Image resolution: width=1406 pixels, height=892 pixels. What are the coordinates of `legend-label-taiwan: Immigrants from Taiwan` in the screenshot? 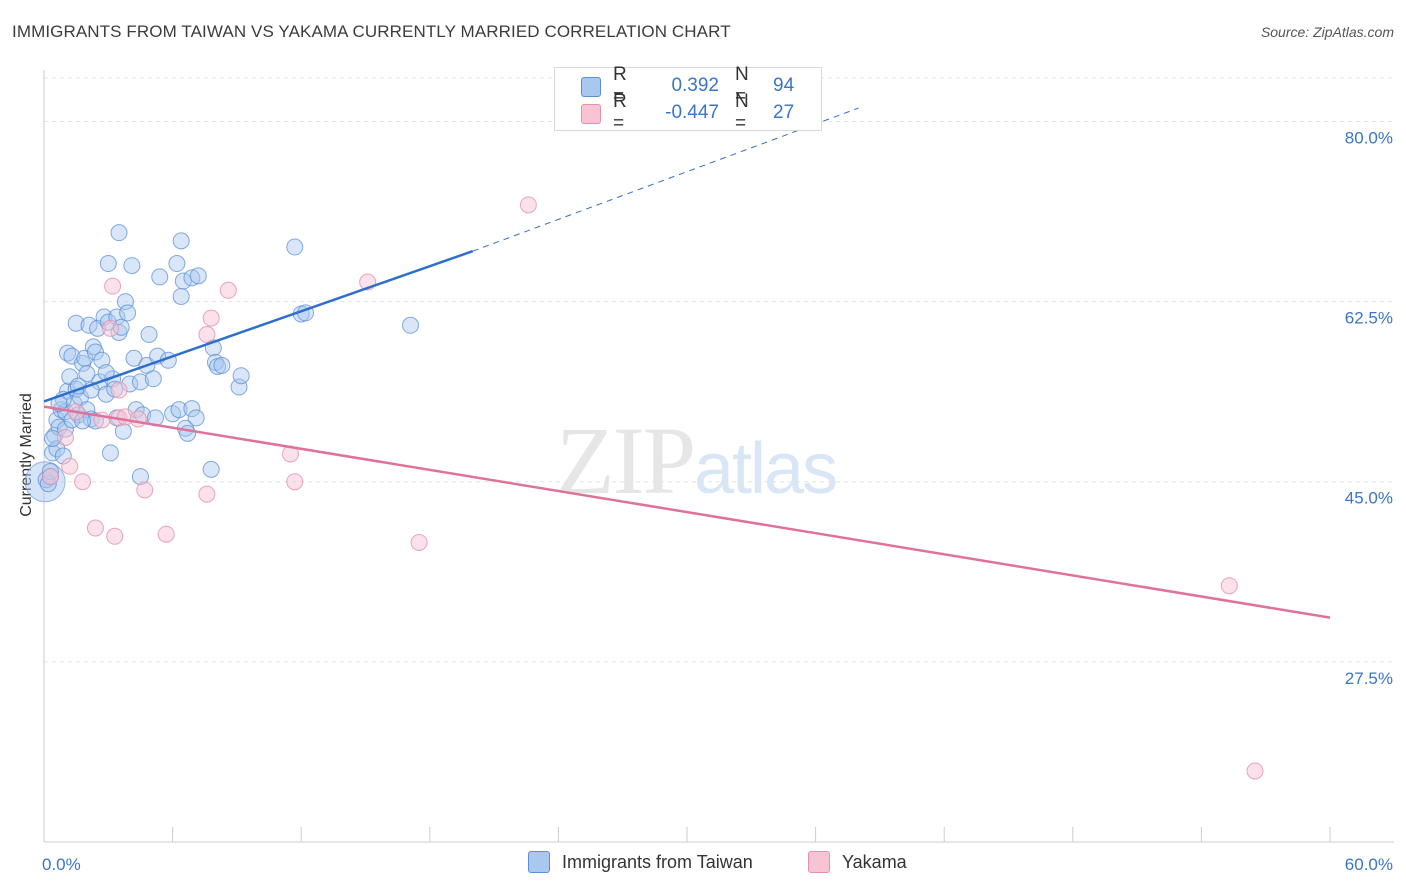 It's located at (657, 861).